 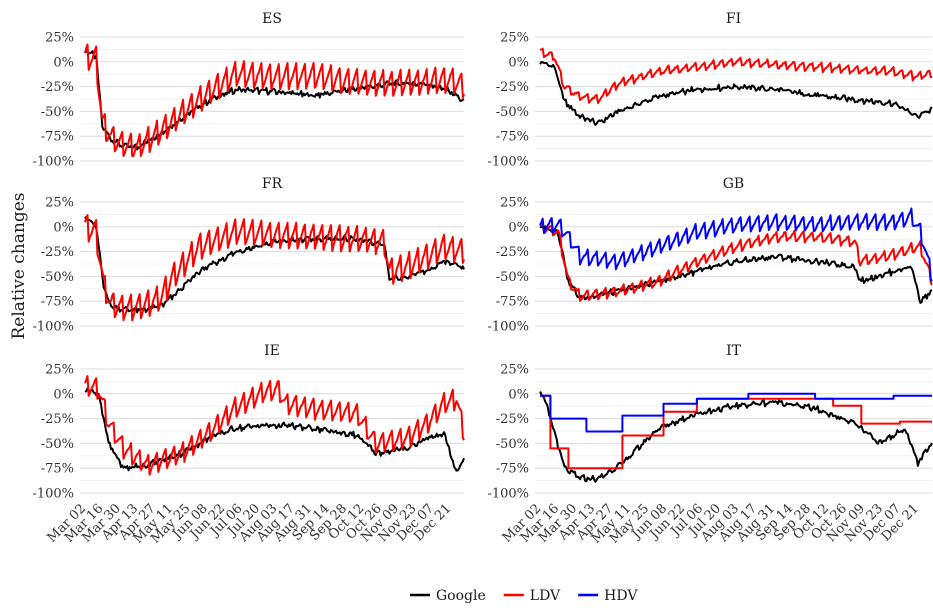 What do you see at coordinates (272, 19) in the screenshot?
I see `panel-title: ES` at bounding box center [272, 19].